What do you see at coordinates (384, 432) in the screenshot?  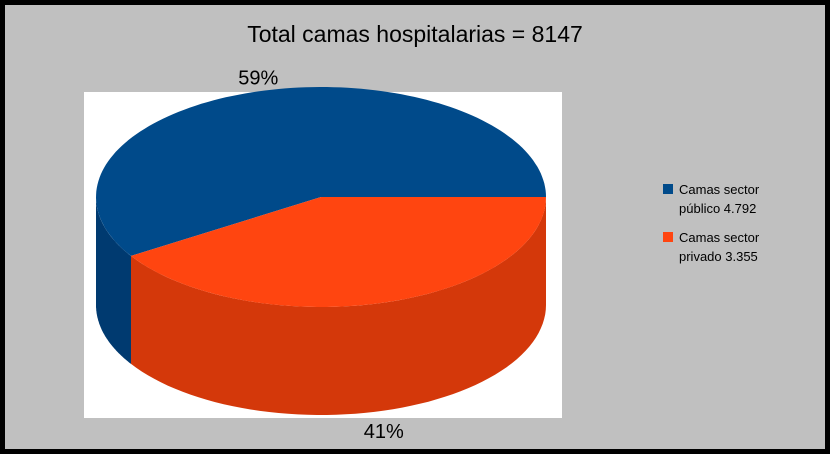 I see `data-label: 41%` at bounding box center [384, 432].